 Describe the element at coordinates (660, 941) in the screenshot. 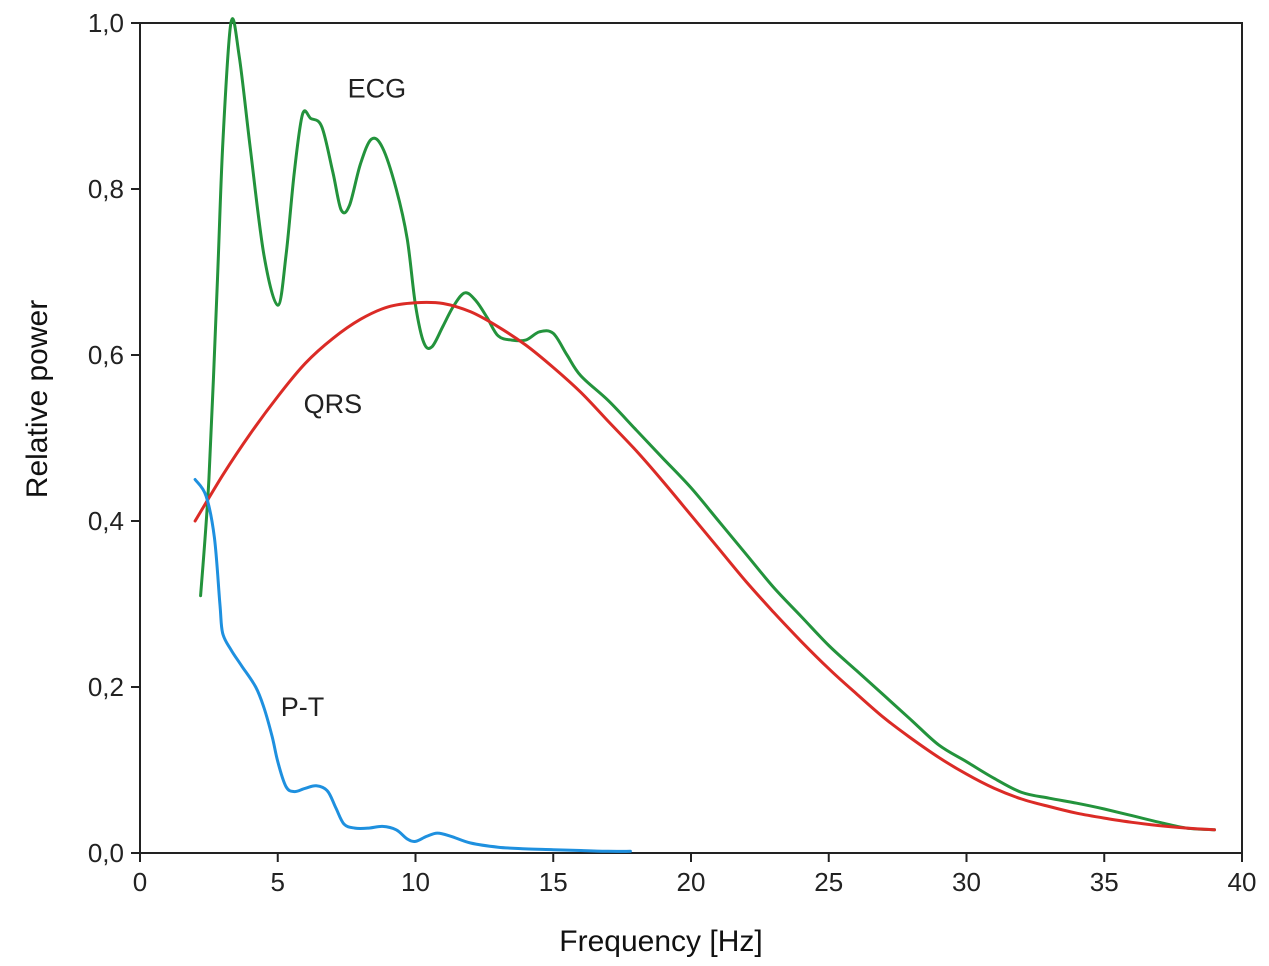

I see `x-axis-title: Frequency [Hz]` at that location.